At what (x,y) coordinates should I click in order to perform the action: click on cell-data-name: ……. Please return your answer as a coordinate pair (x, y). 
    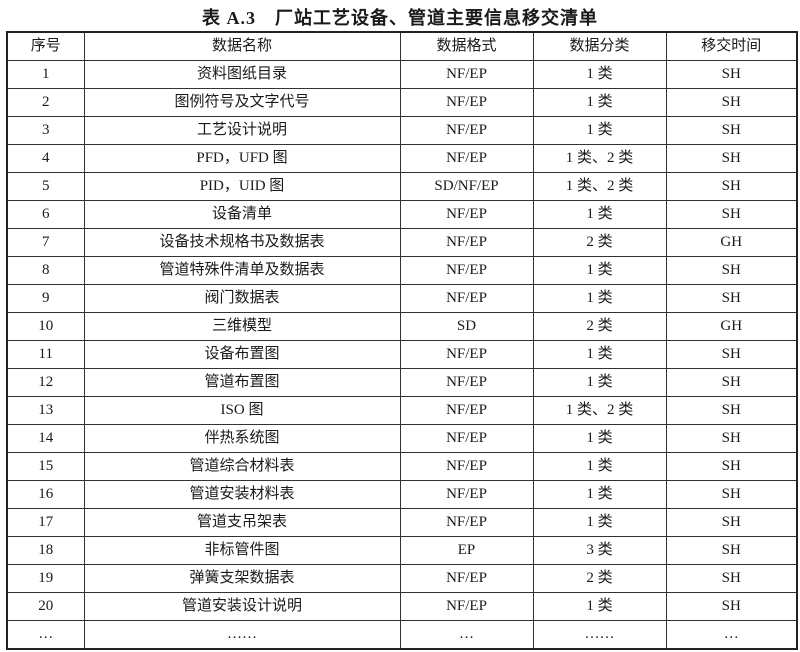
    Looking at the image, I should click on (242, 635).